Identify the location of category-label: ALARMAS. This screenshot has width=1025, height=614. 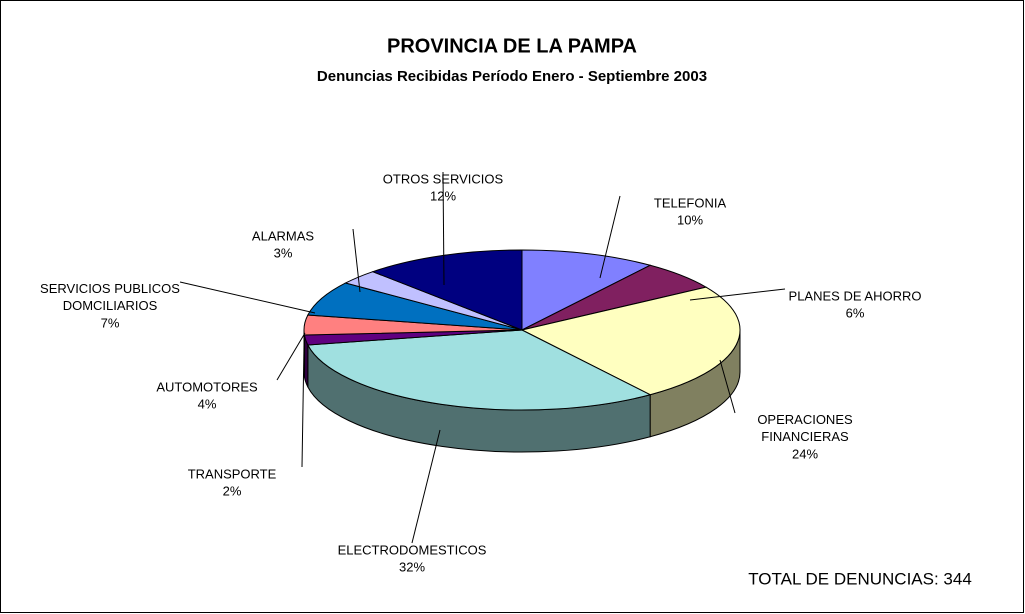
(283, 235).